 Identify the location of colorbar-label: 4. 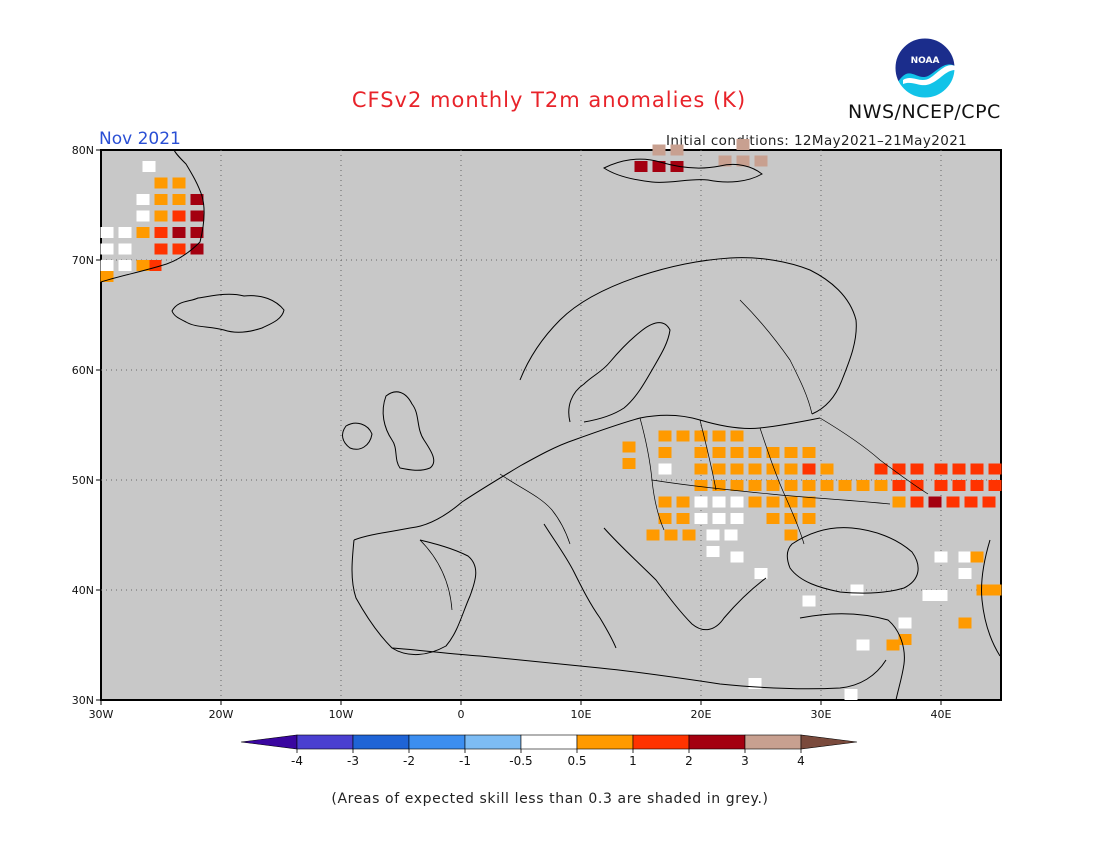
(801, 761).